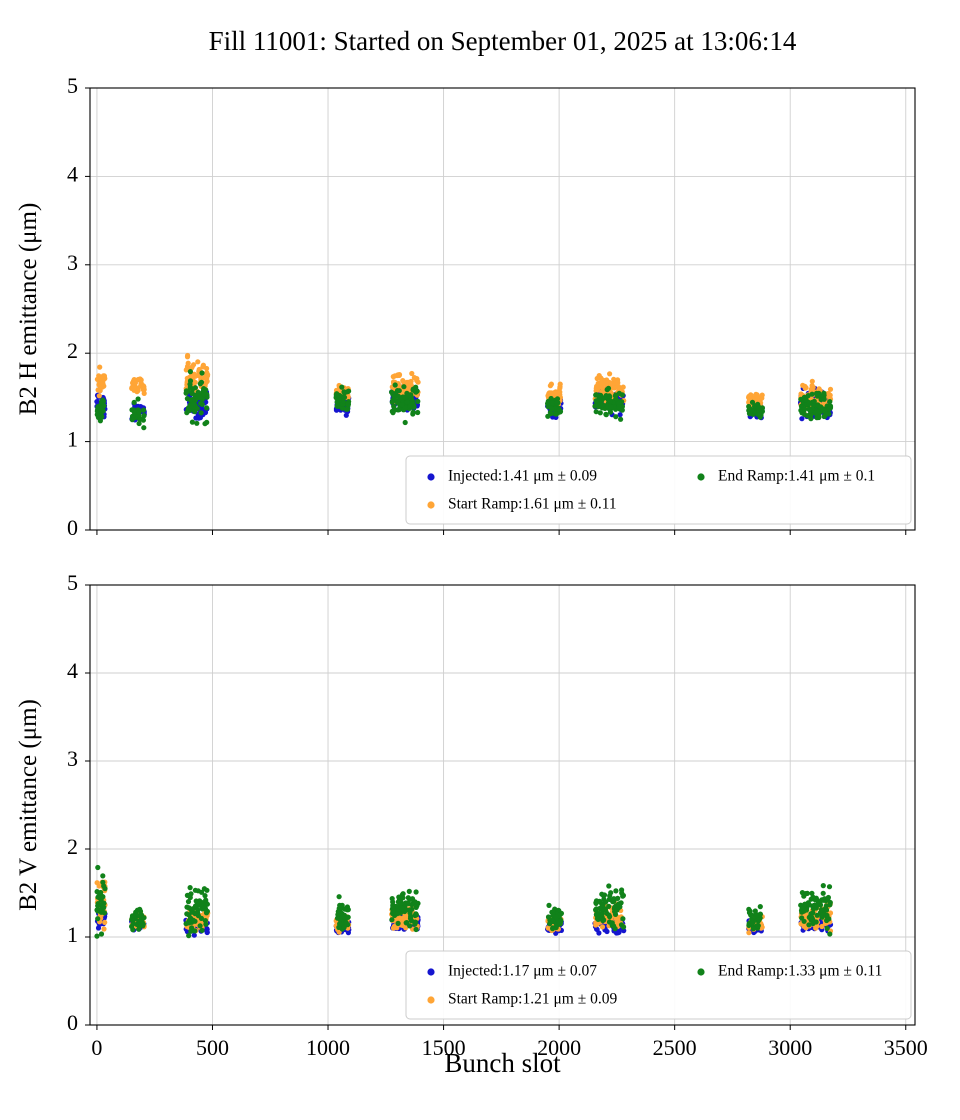 The width and height of the screenshot is (960, 1120). What do you see at coordinates (658, 490) in the screenshot?
I see `legend-box` at bounding box center [658, 490].